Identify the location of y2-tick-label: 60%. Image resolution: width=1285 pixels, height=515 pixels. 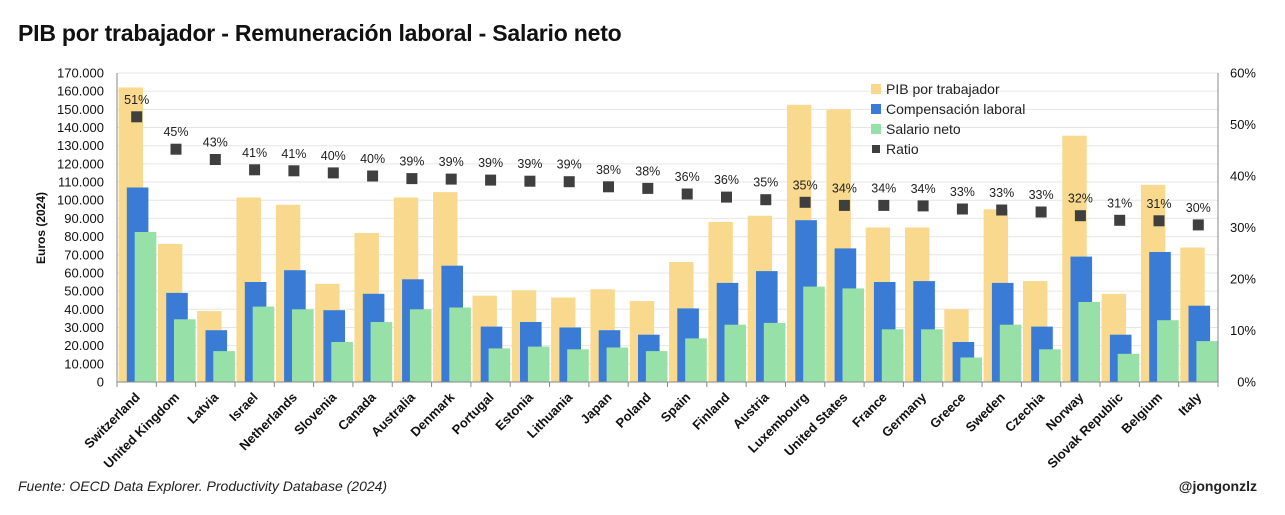
(1243, 73).